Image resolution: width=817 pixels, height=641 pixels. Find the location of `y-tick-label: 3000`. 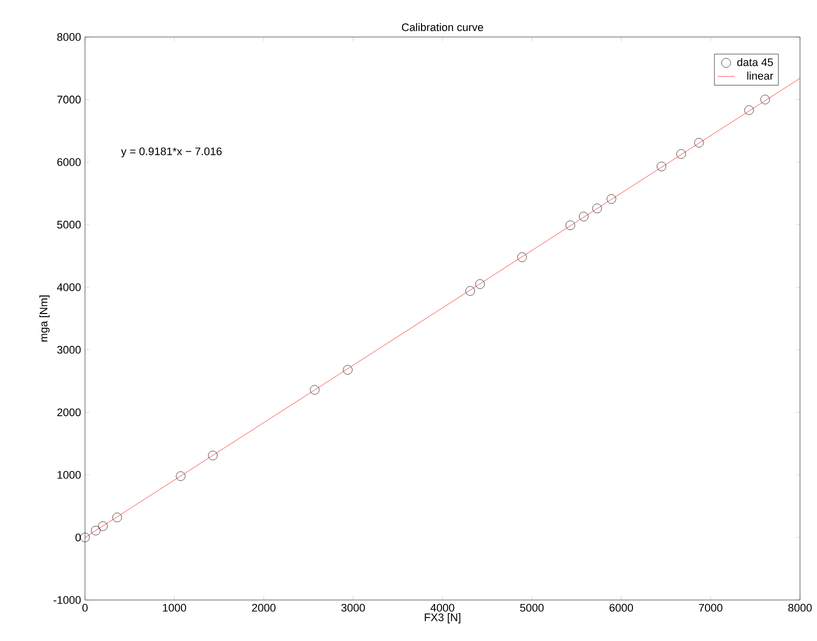

y-tick-label: 3000 is located at coordinates (69, 350).